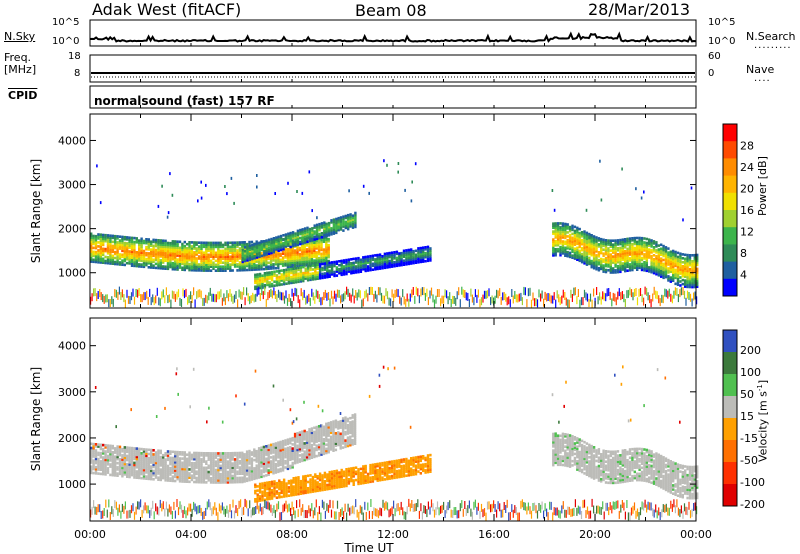  I want to click on freq-tick-top: 18, so click(74, 56).